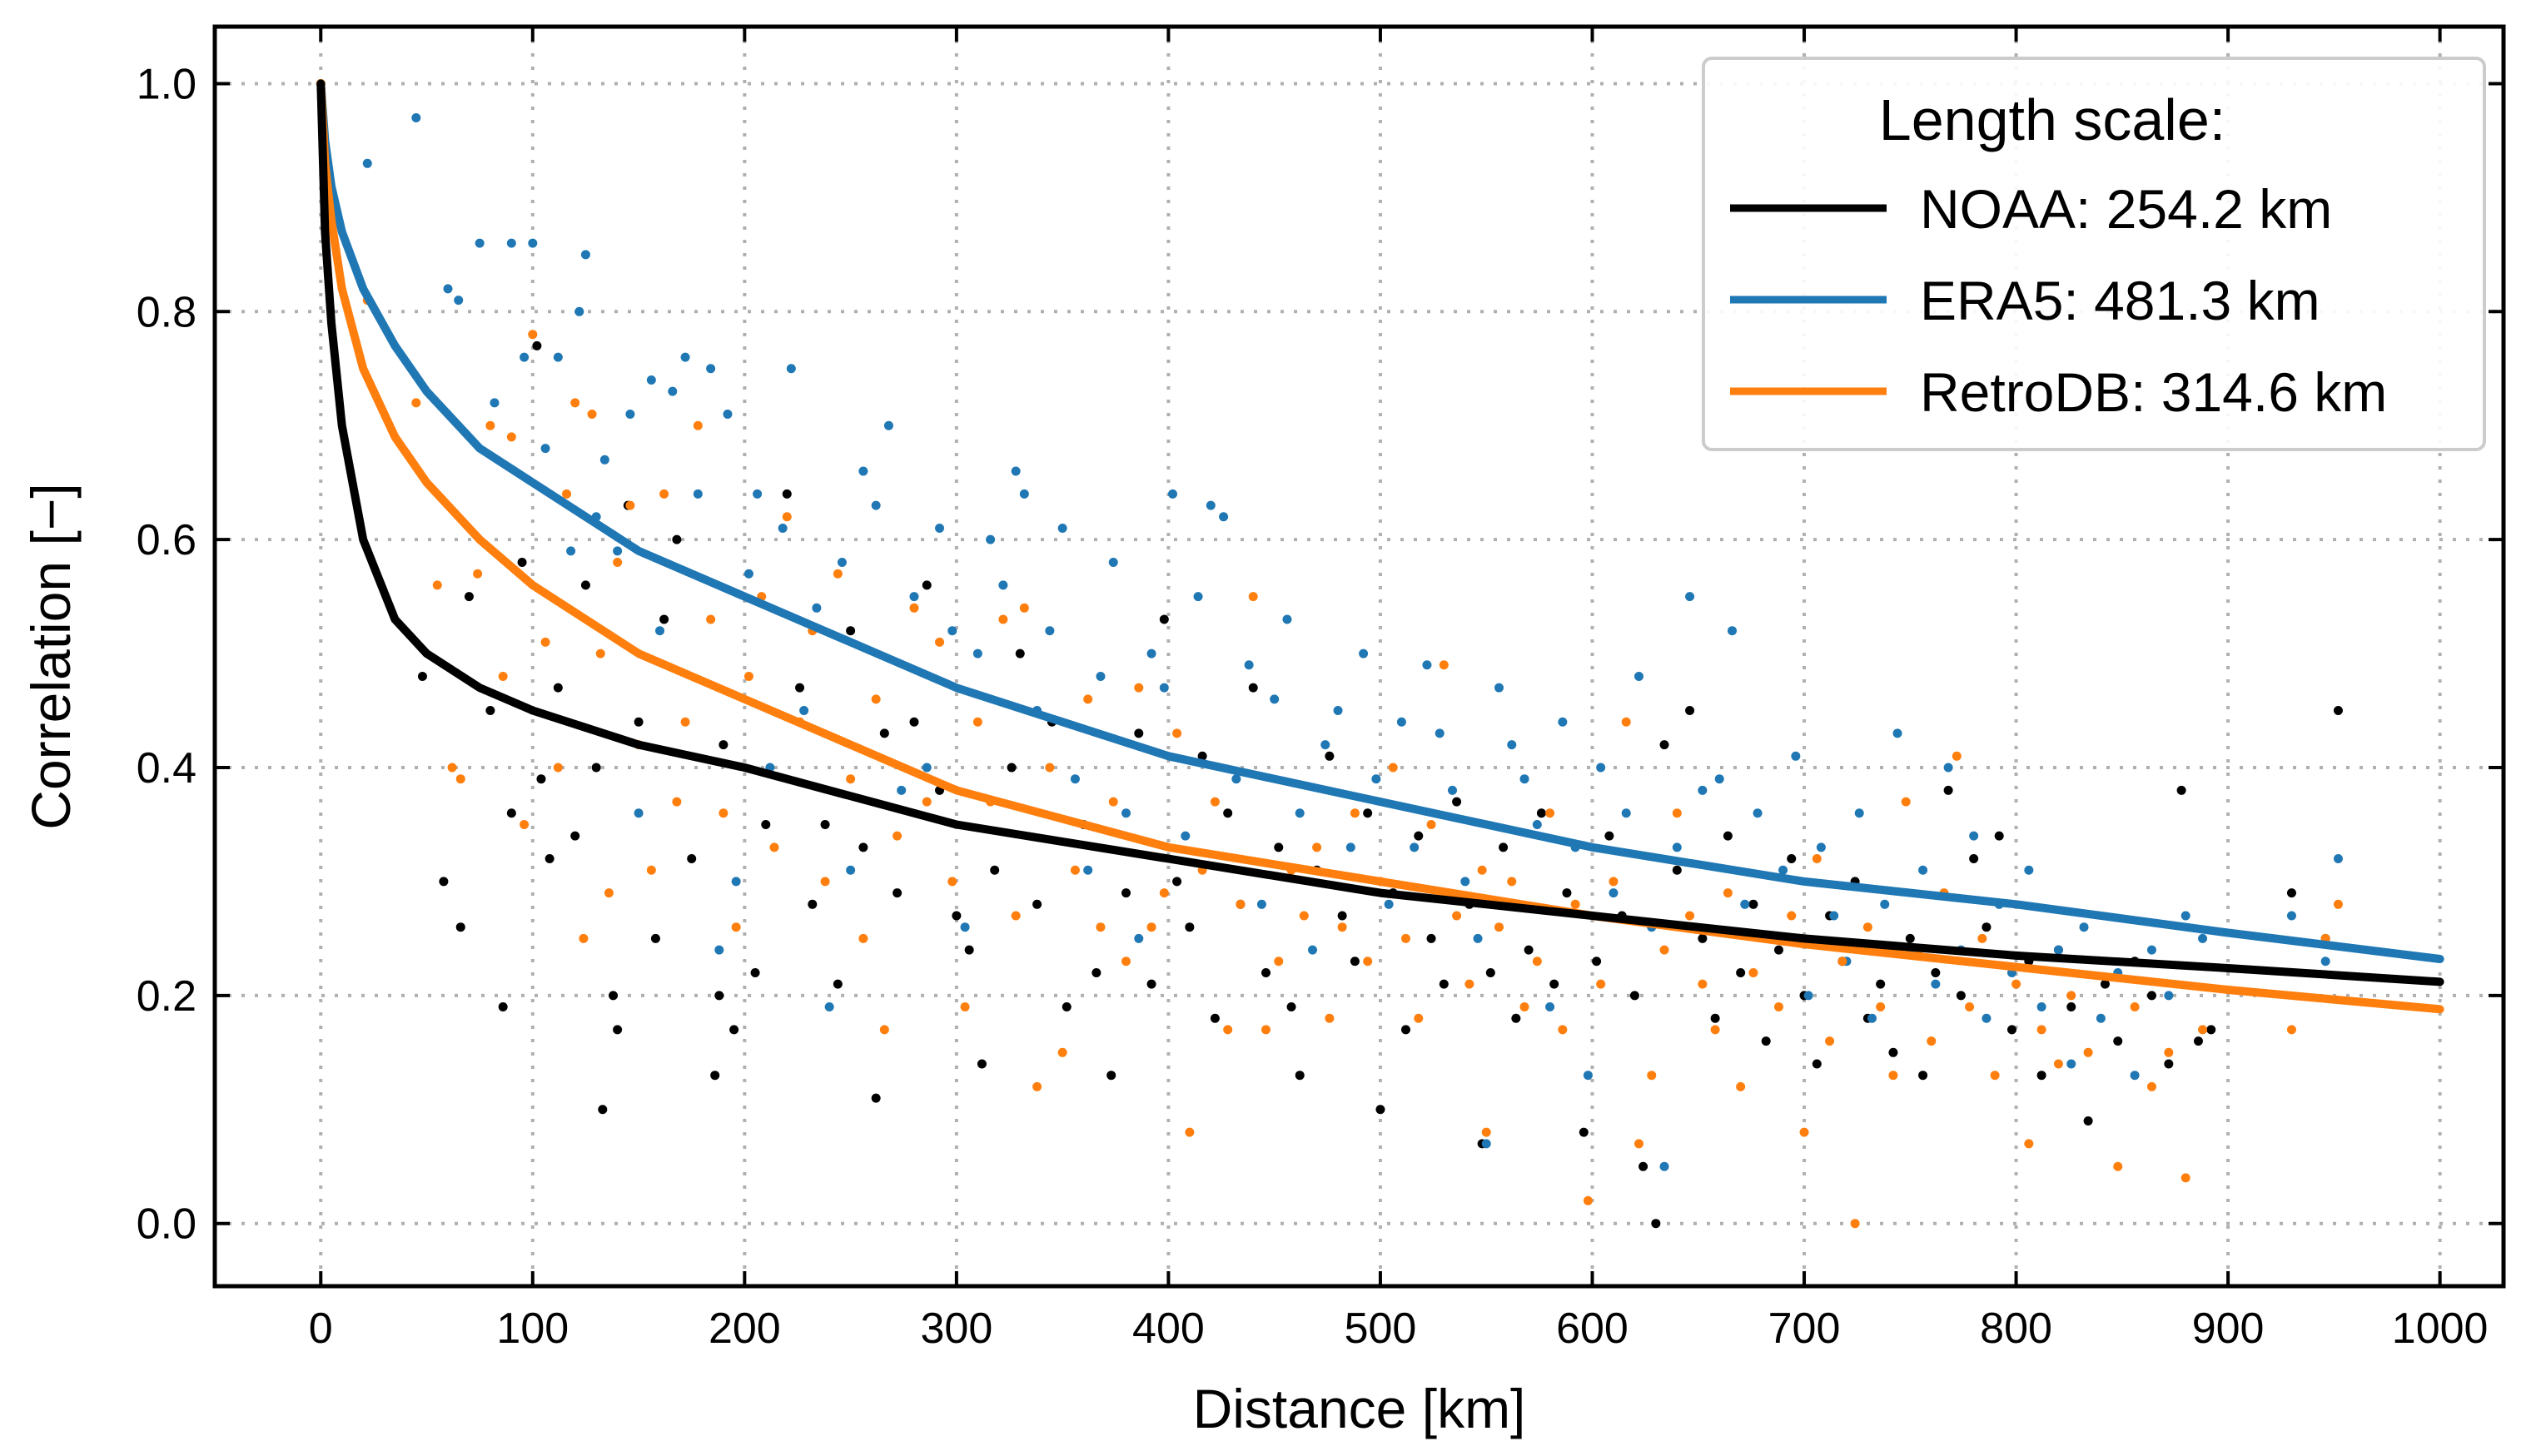 The height and width of the screenshot is (1456, 2541). I want to click on legend-label-era5: ERA5: 481.3 km, so click(2120, 300).